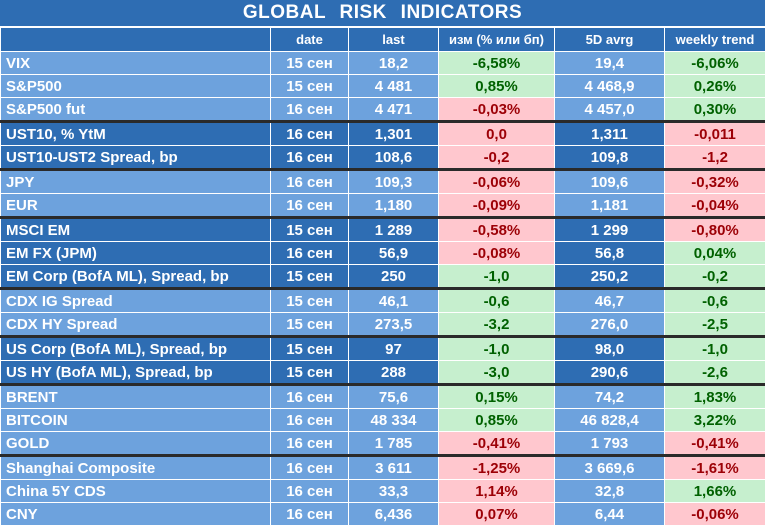  What do you see at coordinates (496, 514) in the screenshot?
I see `indicator-change: 0,07%` at bounding box center [496, 514].